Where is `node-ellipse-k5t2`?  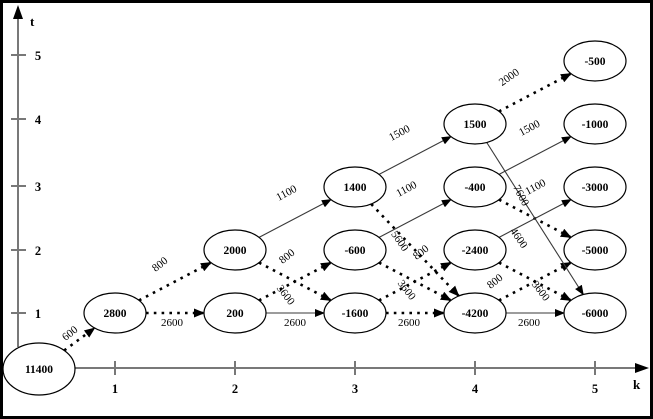 node-ellipse-k5t2 is located at coordinates (595, 250).